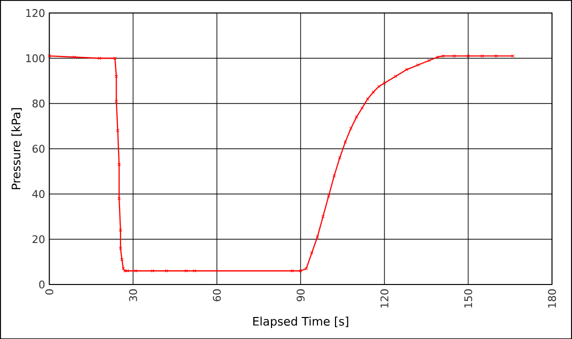  I want to click on x-tick-label: 150, so click(468, 298).